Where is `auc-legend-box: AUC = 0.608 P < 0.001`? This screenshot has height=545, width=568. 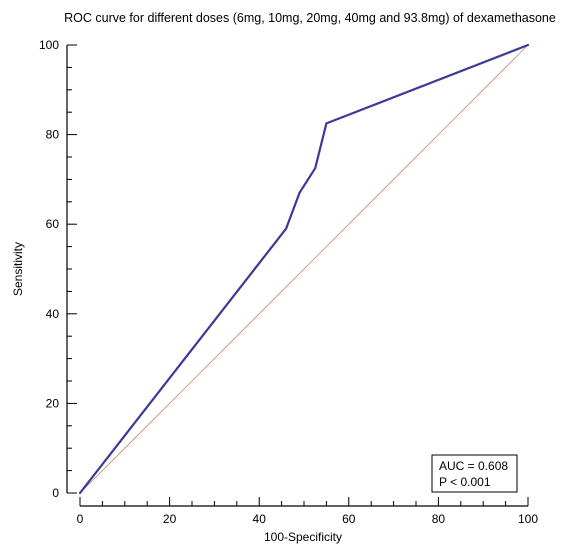 auc-legend-box: AUC = 0.608 P < 0.001 is located at coordinates (474, 473).